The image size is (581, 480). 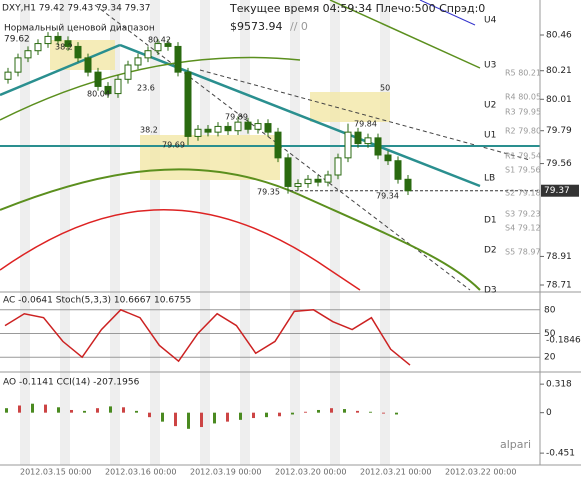 I want to click on pivot-label: R2 79.80, so click(x=523, y=131).